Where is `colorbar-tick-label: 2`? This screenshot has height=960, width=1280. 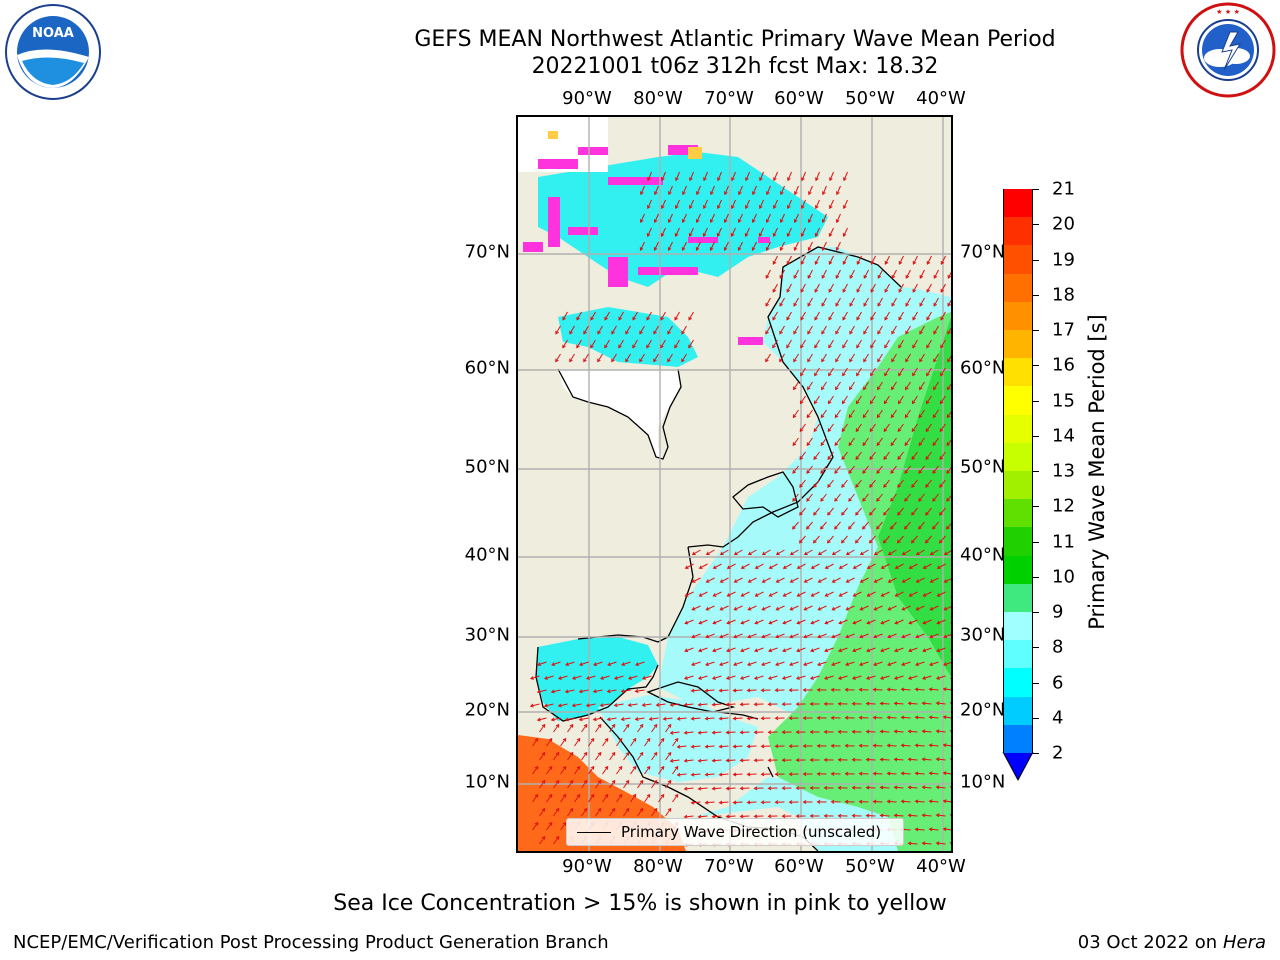
colorbar-tick-label: 2 is located at coordinates (1058, 753).